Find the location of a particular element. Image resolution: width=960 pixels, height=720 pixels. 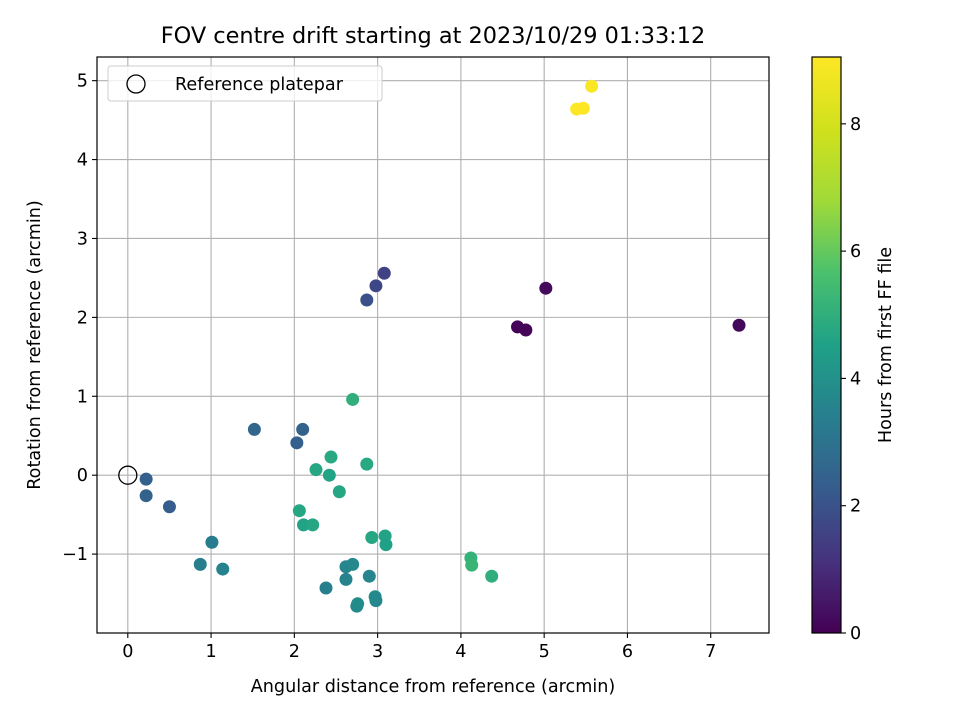

legend: Reference platepar is located at coordinates (245, 83).